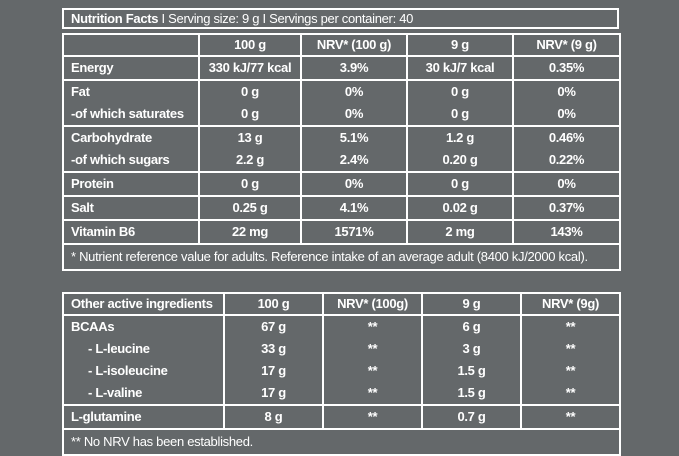 The height and width of the screenshot is (456, 679). I want to click on nutrient-value: 330 kJ/77 kcal, so click(250, 67).